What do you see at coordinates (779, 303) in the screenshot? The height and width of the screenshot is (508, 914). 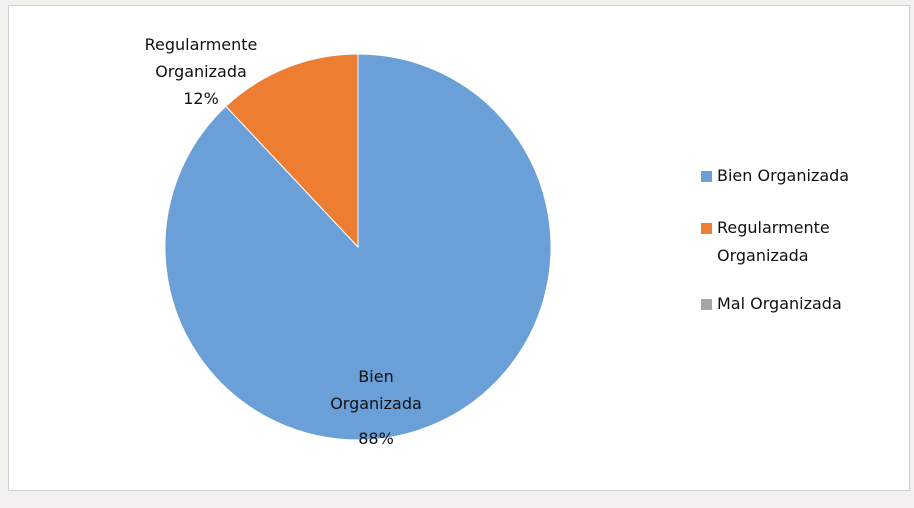 I see `legend-label: Mal Organizada` at bounding box center [779, 303].